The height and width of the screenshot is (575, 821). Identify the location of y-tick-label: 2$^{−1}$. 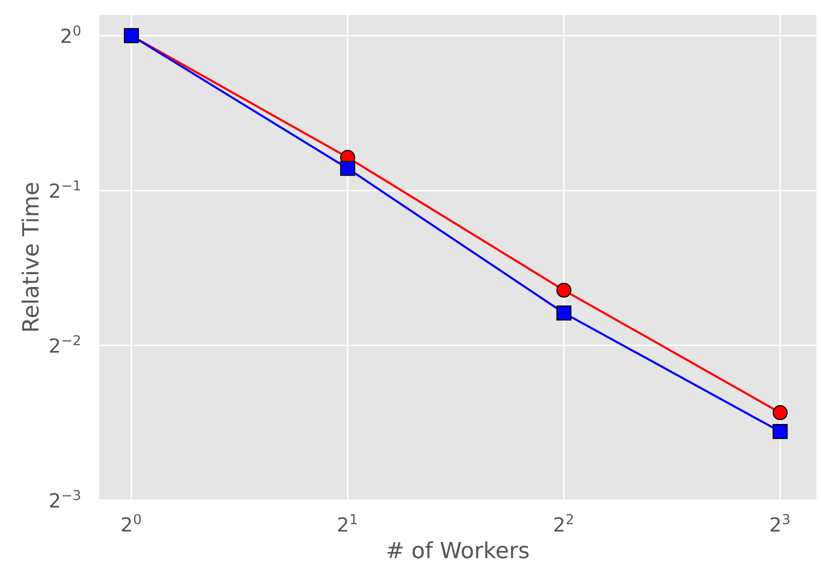
(65, 189).